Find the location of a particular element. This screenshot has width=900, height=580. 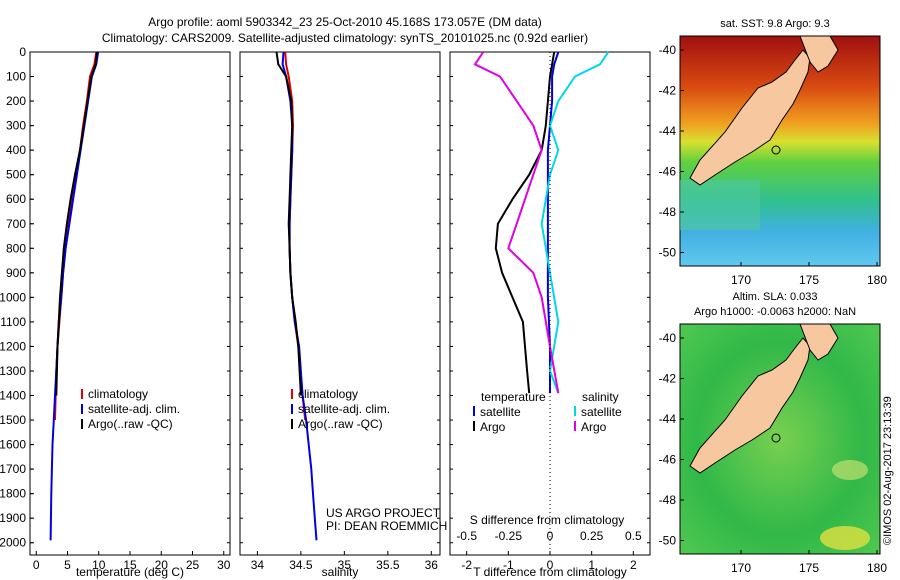

depth-tick-label: 900 is located at coordinates (16, 273).